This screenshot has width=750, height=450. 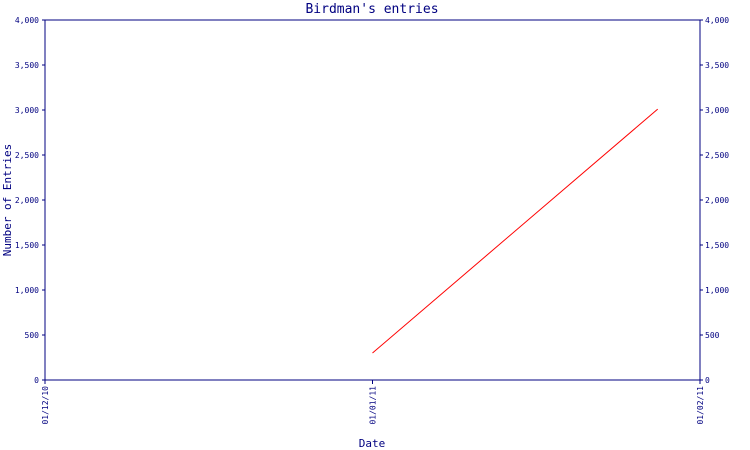 I want to click on y-tick-label-left: 500, so click(x=32, y=335).